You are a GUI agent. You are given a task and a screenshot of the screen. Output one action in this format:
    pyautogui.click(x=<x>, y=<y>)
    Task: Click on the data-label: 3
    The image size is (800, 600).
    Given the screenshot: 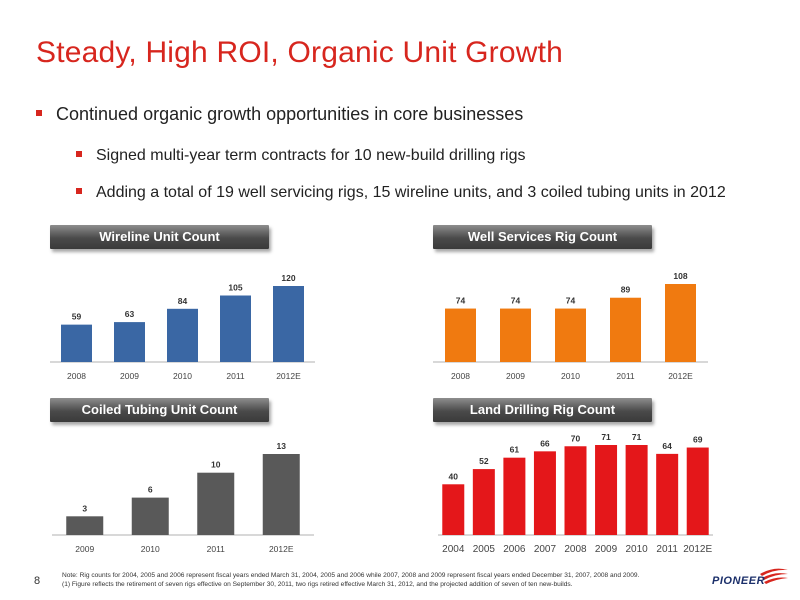 What is the action you would take?
    pyautogui.click(x=84, y=508)
    